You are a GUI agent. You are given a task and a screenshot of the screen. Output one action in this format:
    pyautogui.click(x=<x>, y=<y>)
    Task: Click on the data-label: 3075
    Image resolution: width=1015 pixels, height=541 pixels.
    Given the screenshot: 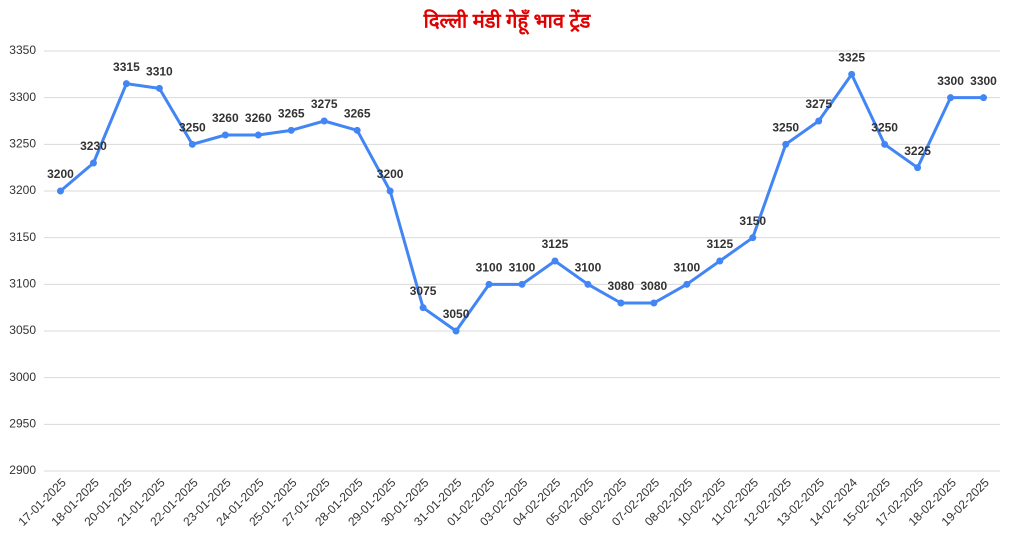 What is the action you would take?
    pyautogui.click(x=423, y=291)
    